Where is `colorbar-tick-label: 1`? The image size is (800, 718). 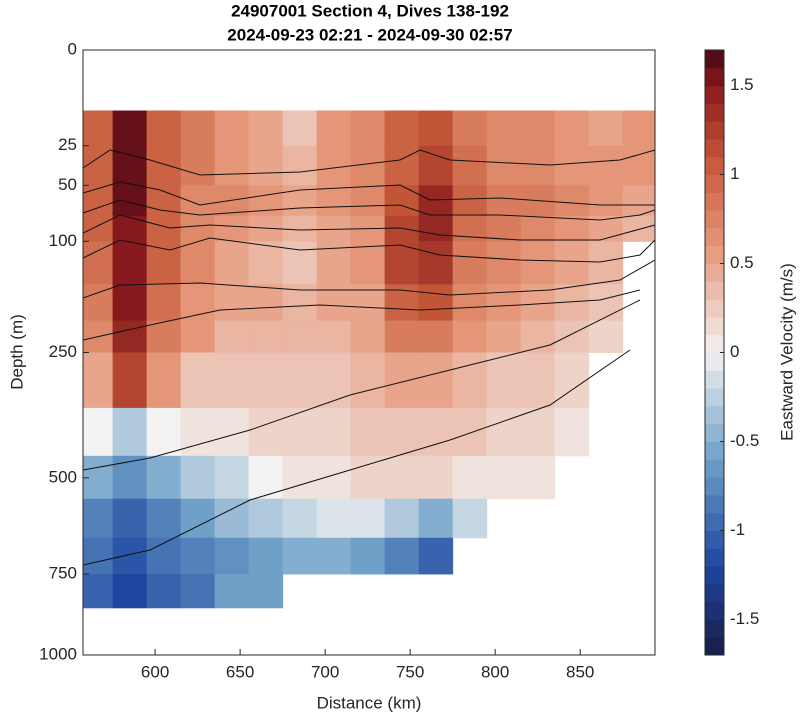 colorbar-tick-label: 1 is located at coordinates (734, 173).